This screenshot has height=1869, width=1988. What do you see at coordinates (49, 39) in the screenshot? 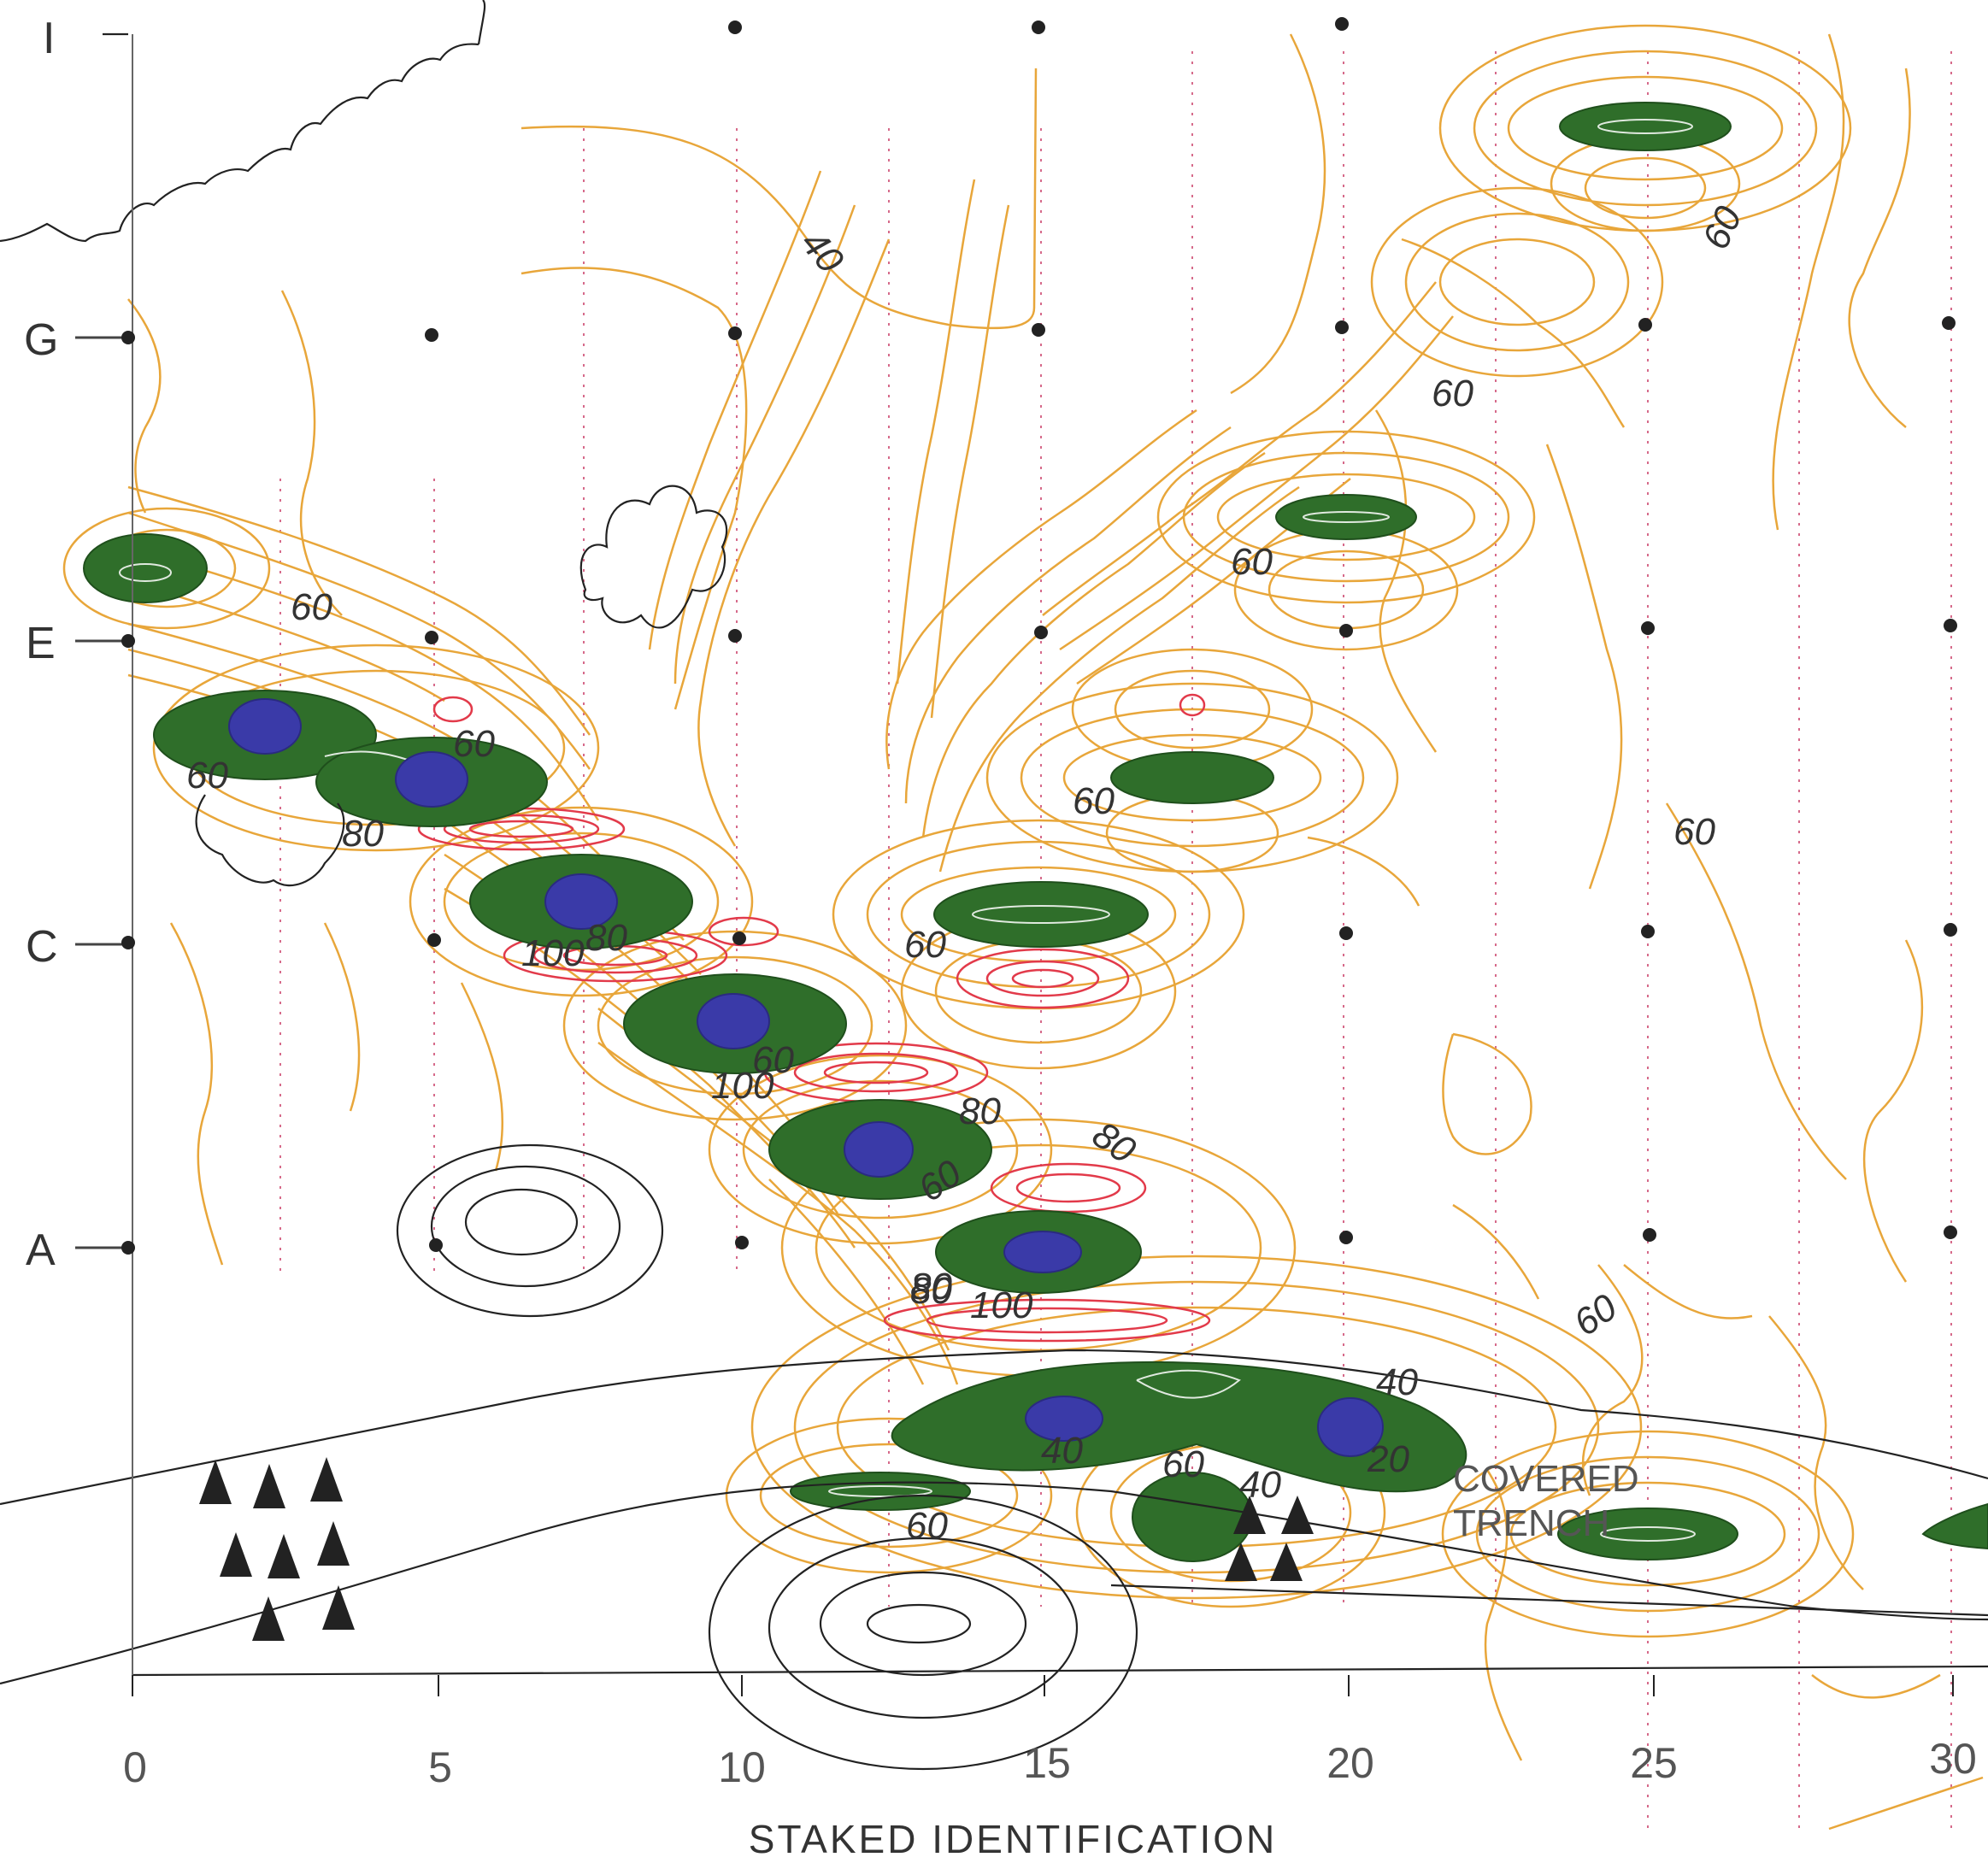
I see `row-label-i: I` at bounding box center [49, 39].